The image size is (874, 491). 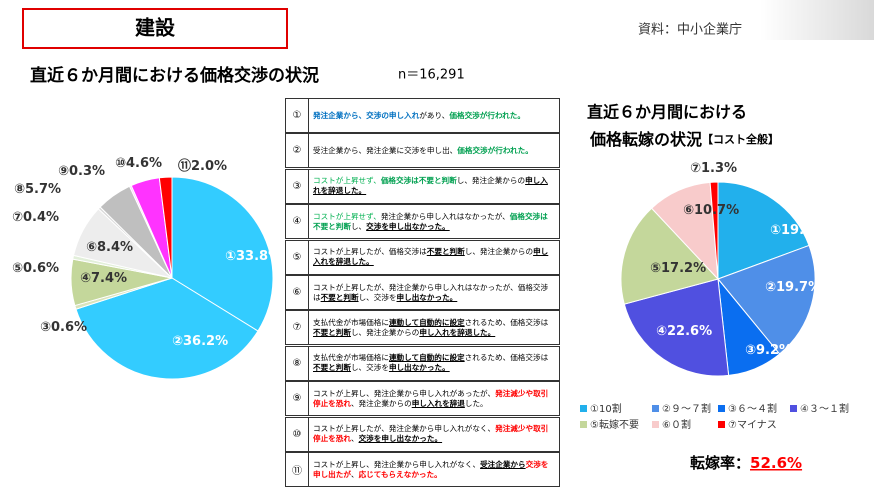 I want to click on text-segment: 交渉を申し出たが, so click(x=431, y=469).